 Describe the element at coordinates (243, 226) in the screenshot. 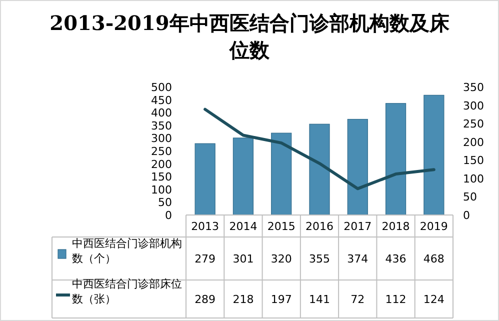

I see `x-tick-label: 2014` at that location.